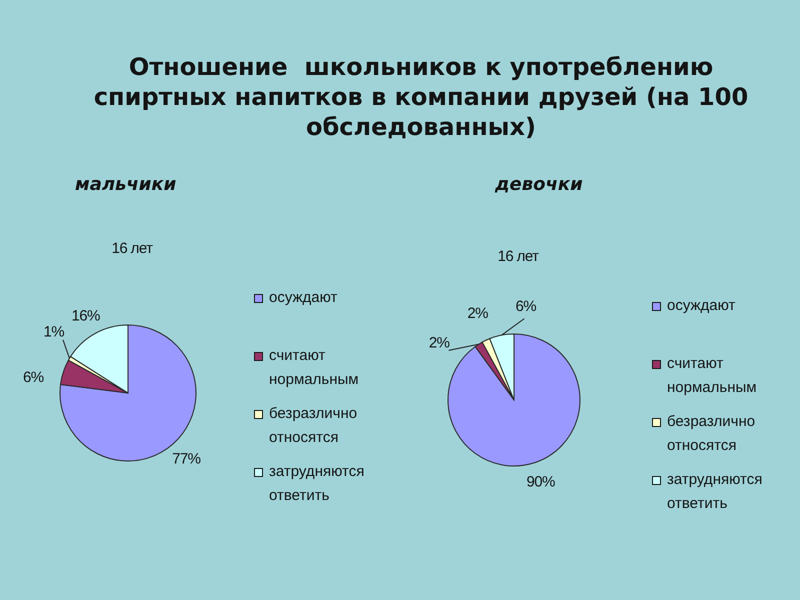  Describe the element at coordinates (85, 315) in the screenshot. I see `data-label: 16%` at that location.